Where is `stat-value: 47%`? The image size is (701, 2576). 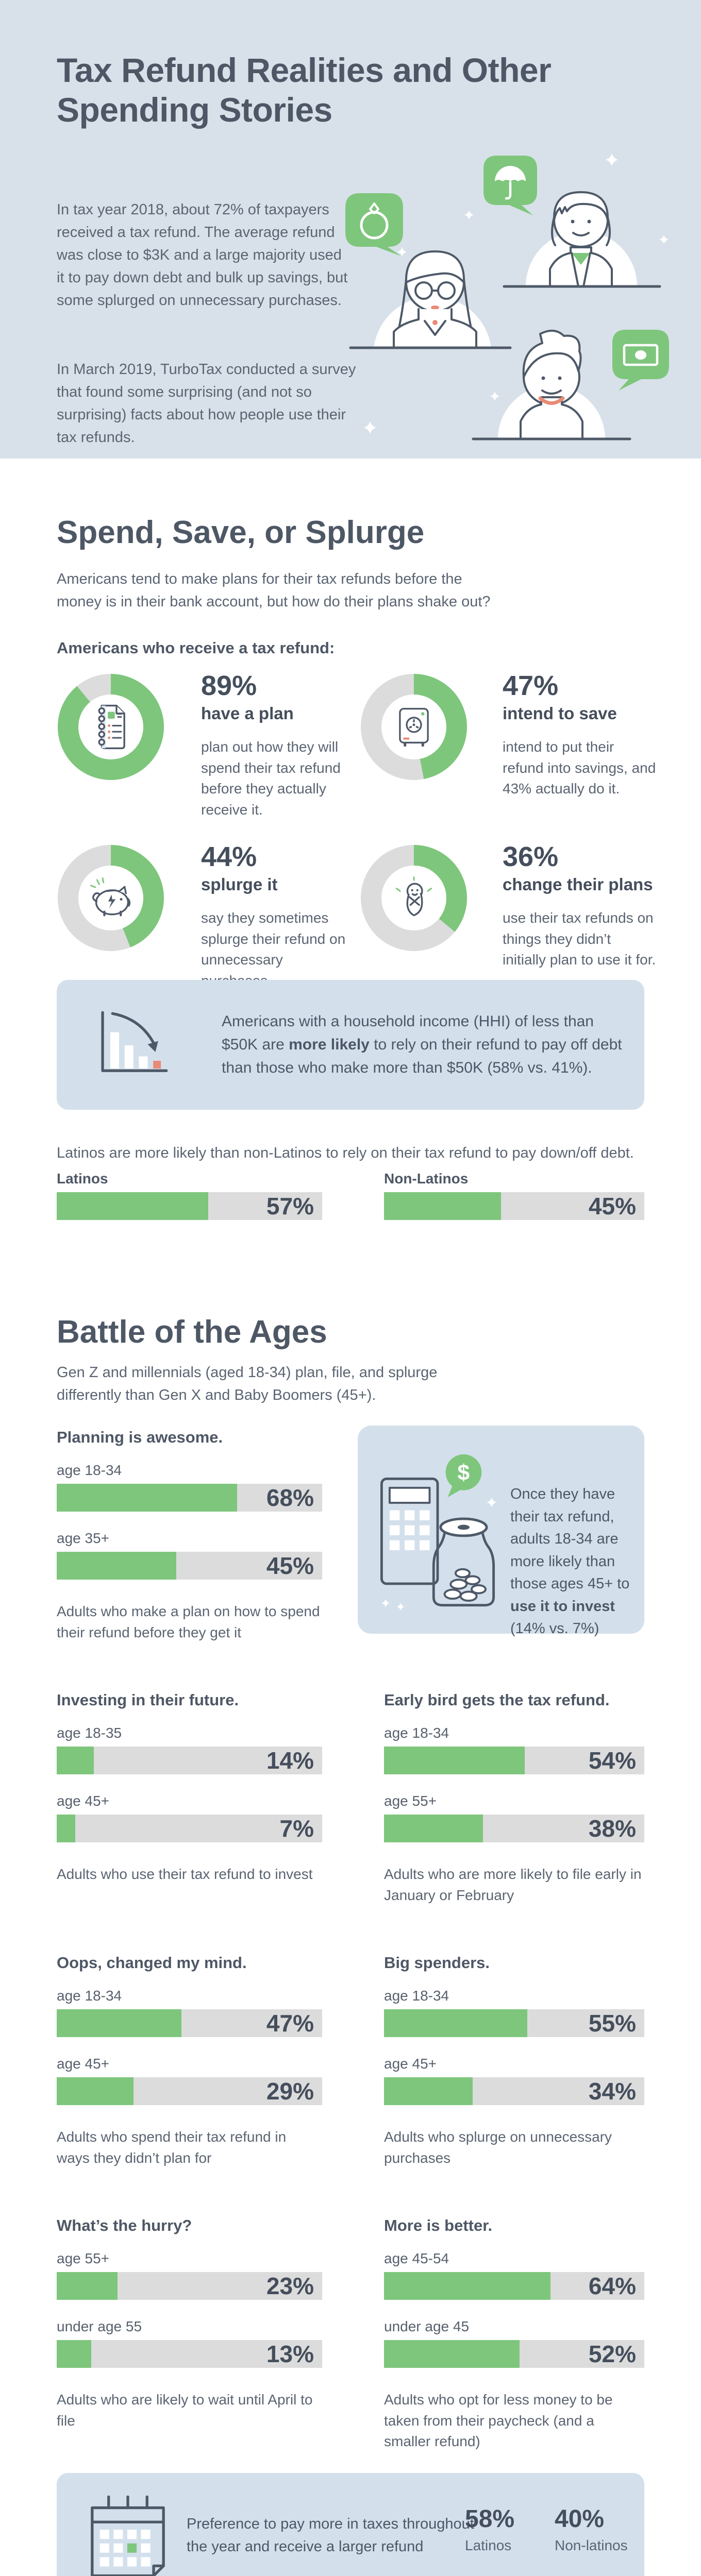 stat-value: 47% is located at coordinates (531, 685).